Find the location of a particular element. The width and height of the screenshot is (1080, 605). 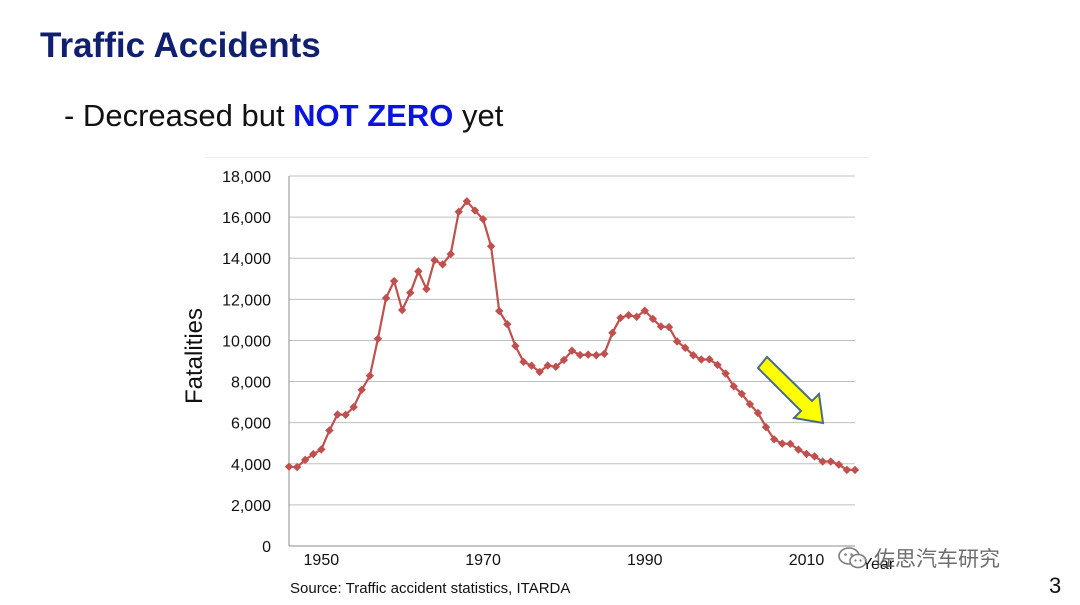

y-tick-label: 6,000 is located at coordinates (251, 424).